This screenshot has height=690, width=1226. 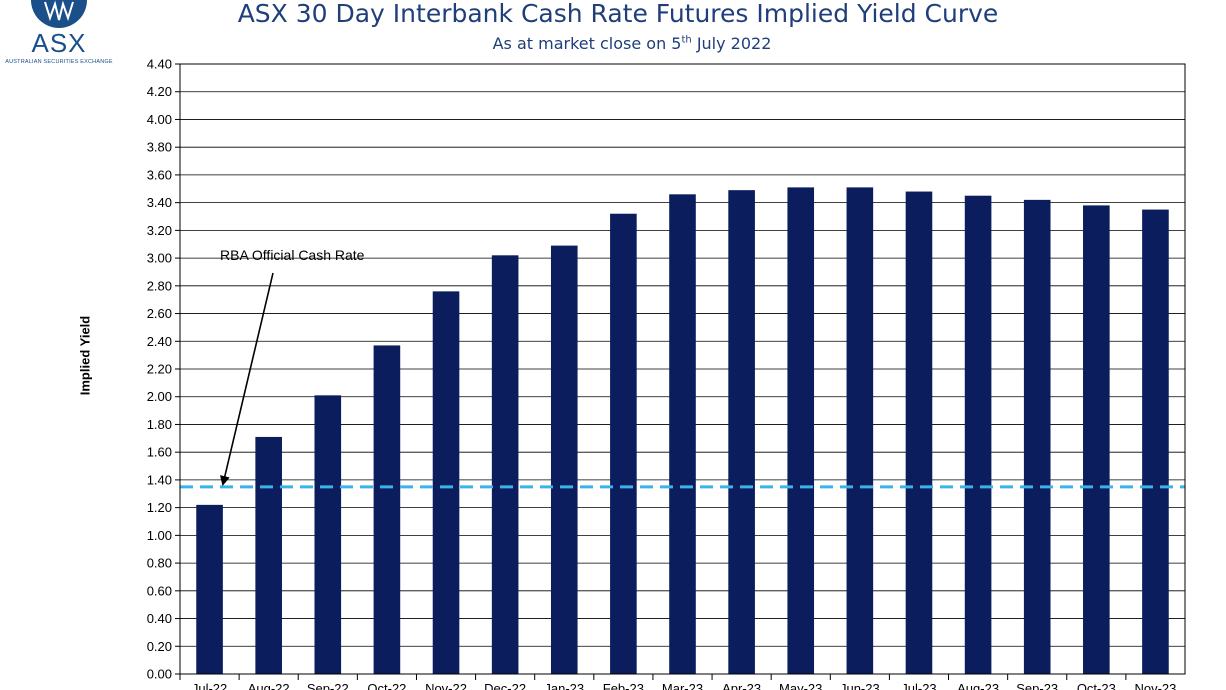 I want to click on x-tick-label: Aug-22, so click(x=269, y=685).